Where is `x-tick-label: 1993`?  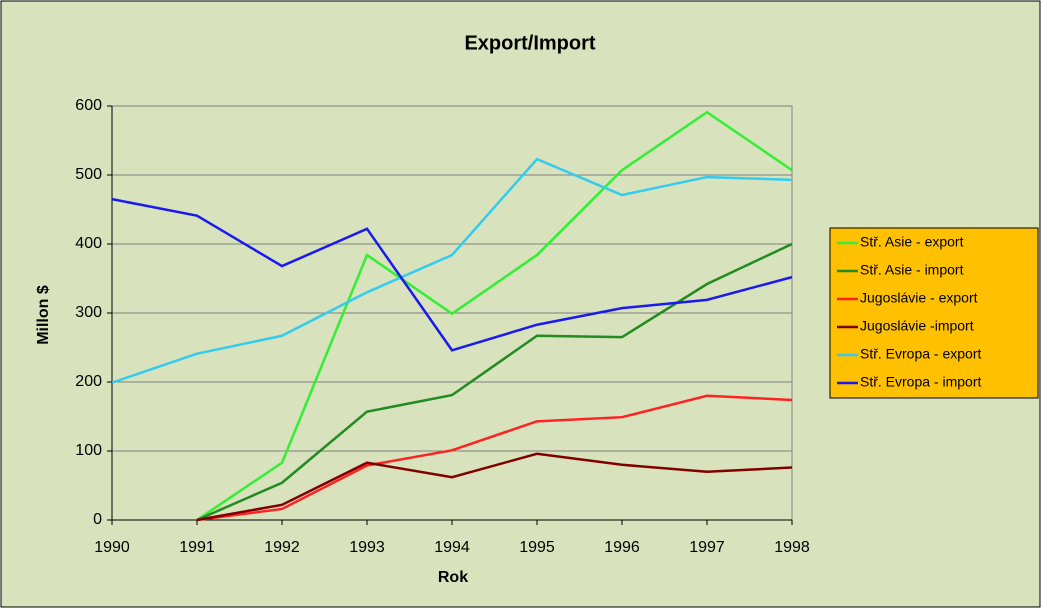
x-tick-label: 1993 is located at coordinates (367, 547).